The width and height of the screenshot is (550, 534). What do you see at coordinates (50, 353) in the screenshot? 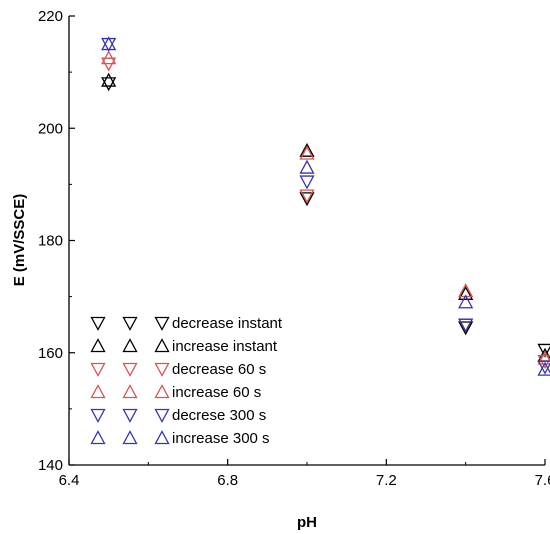
I see `y-tick-label: 160` at bounding box center [50, 353].